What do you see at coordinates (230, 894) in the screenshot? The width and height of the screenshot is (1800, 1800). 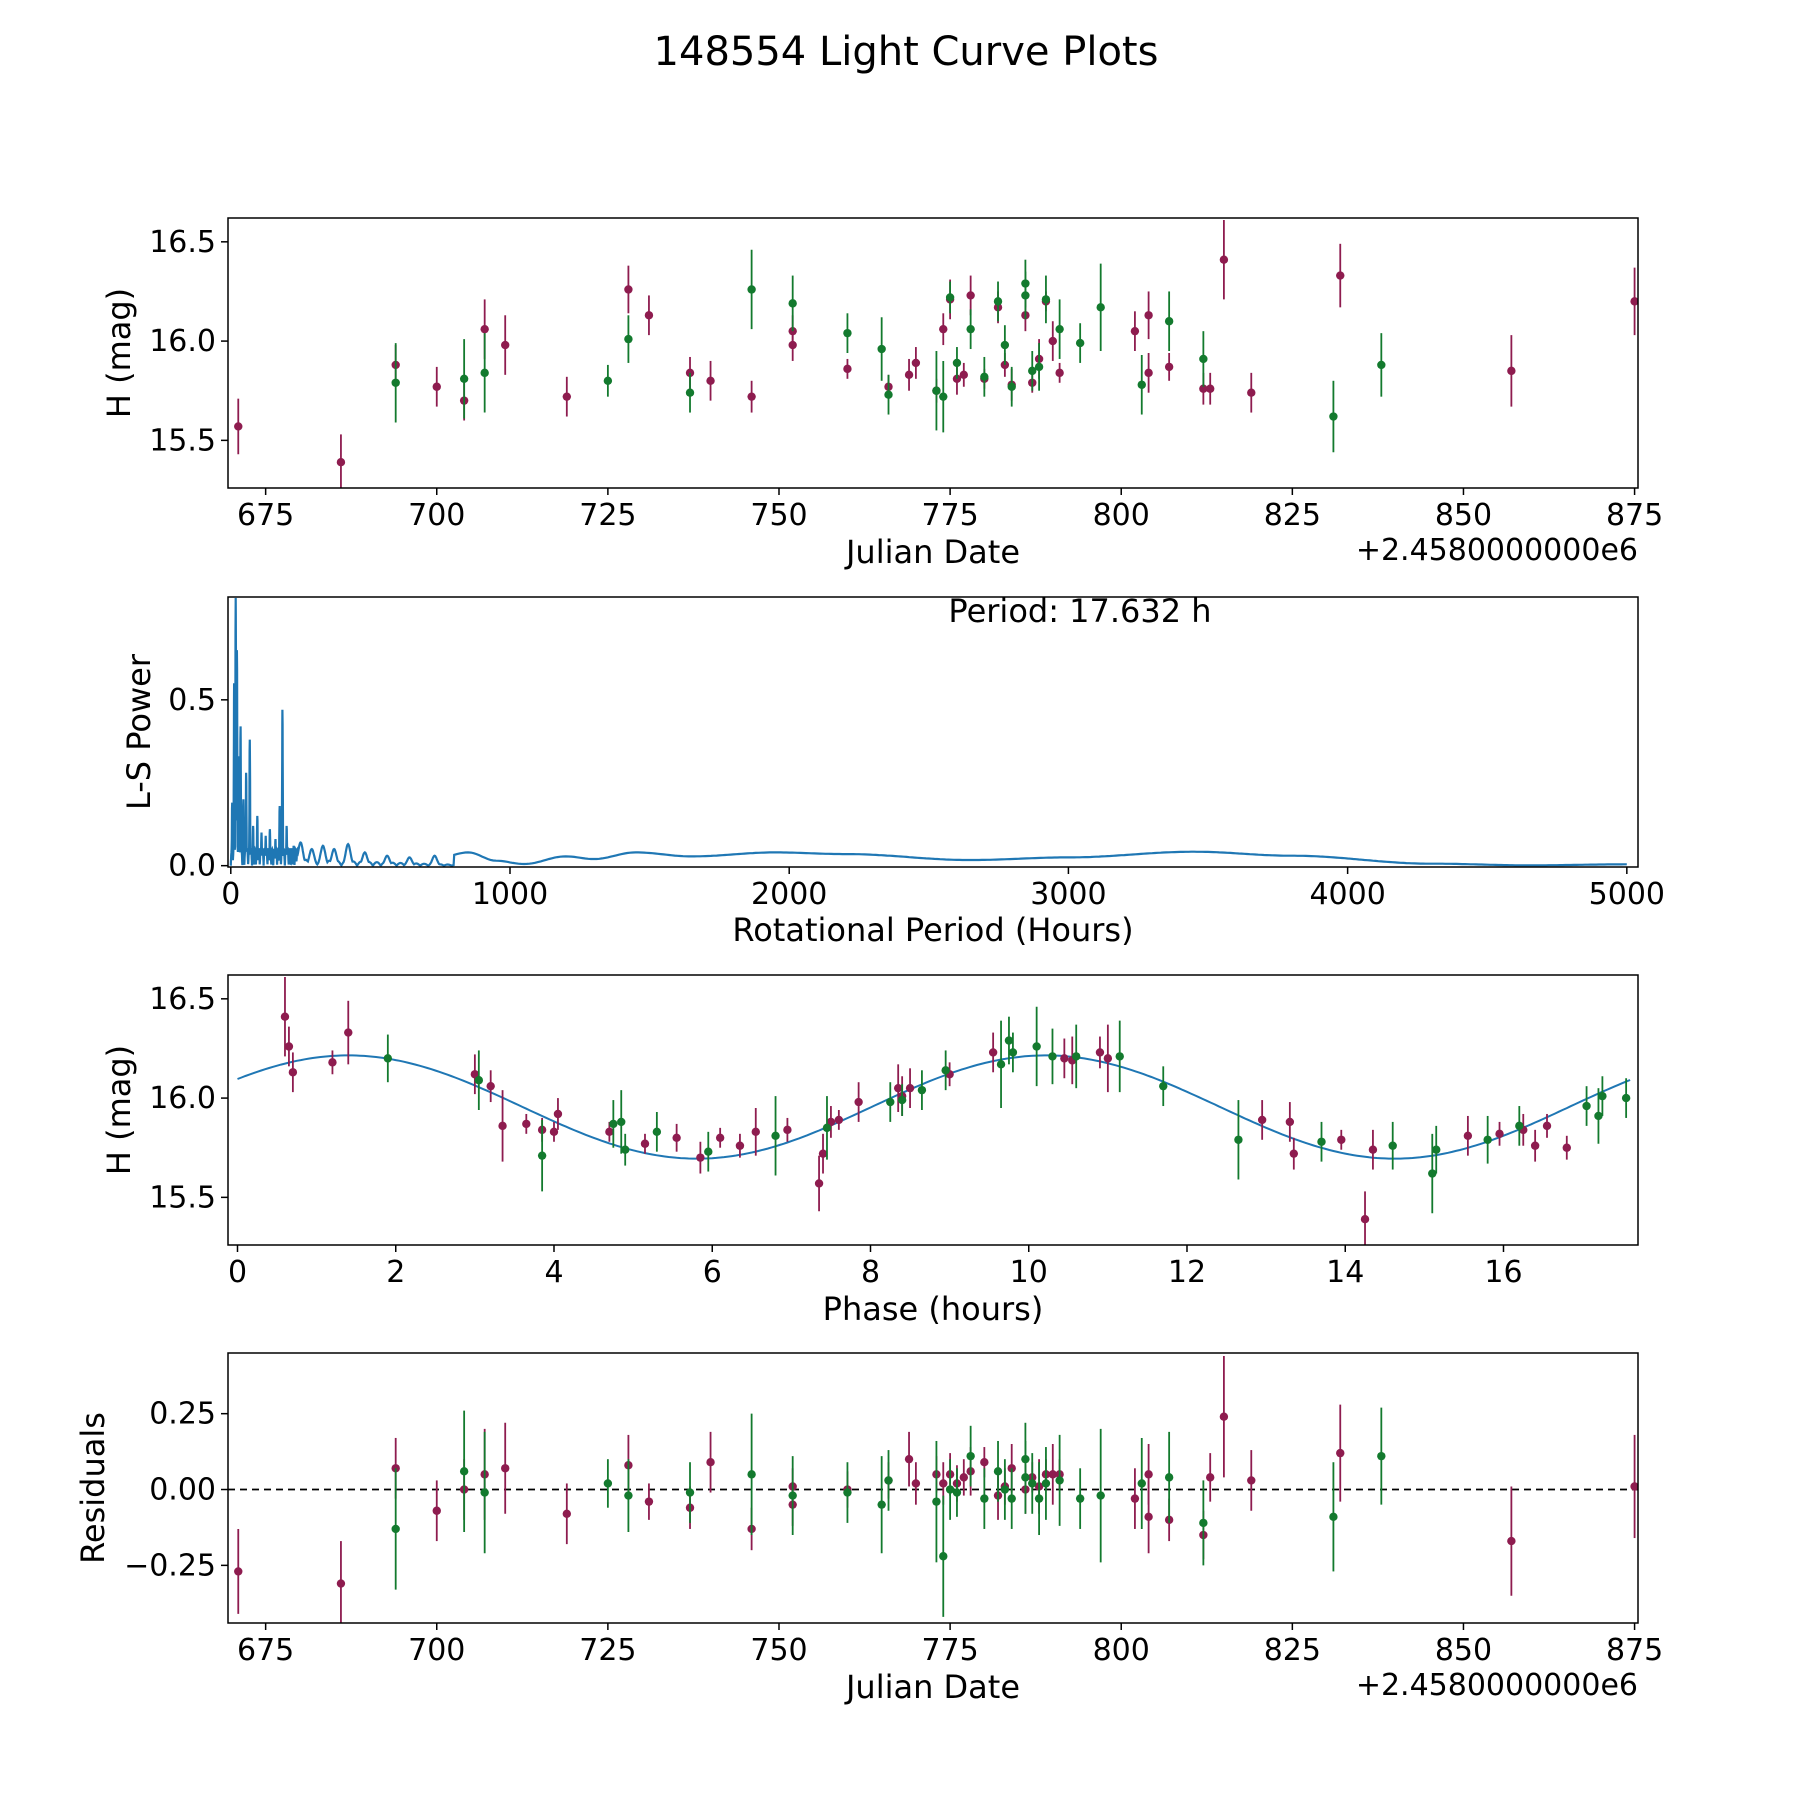 I see `periodogram-xtick-label-0: 0` at bounding box center [230, 894].